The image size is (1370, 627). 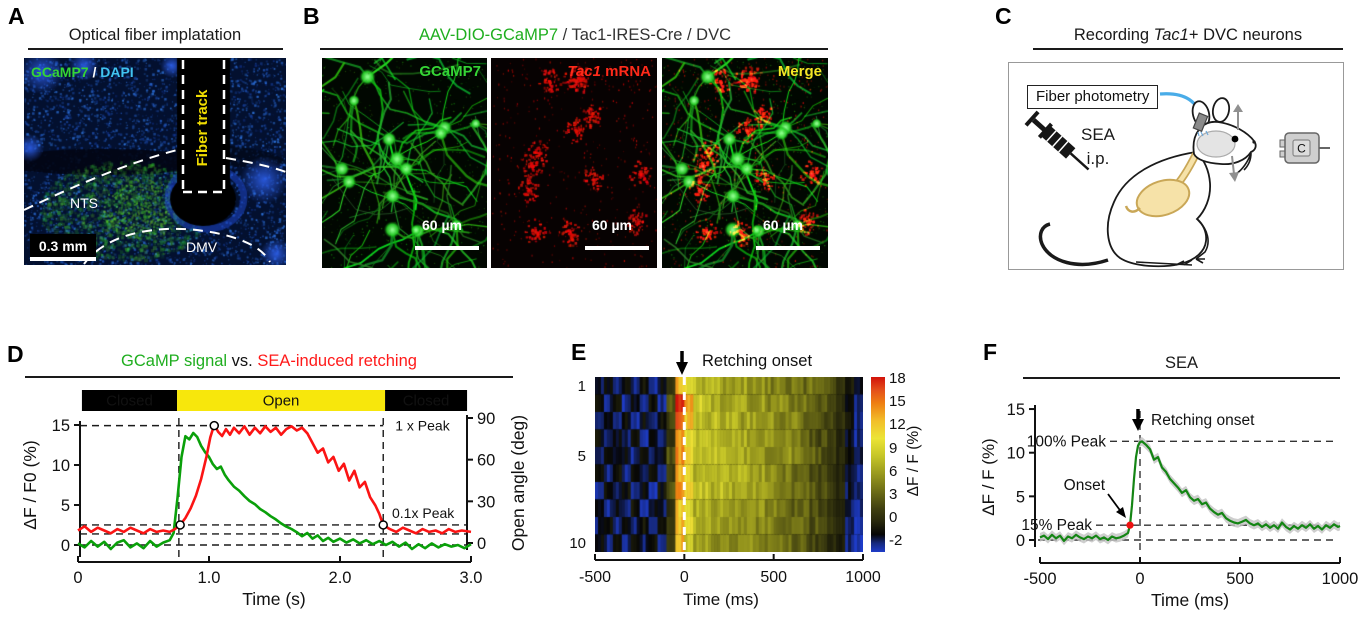 What do you see at coordinates (337, 361) in the screenshot?
I see `panel-d-title-red: SEA-induced retching` at bounding box center [337, 361].